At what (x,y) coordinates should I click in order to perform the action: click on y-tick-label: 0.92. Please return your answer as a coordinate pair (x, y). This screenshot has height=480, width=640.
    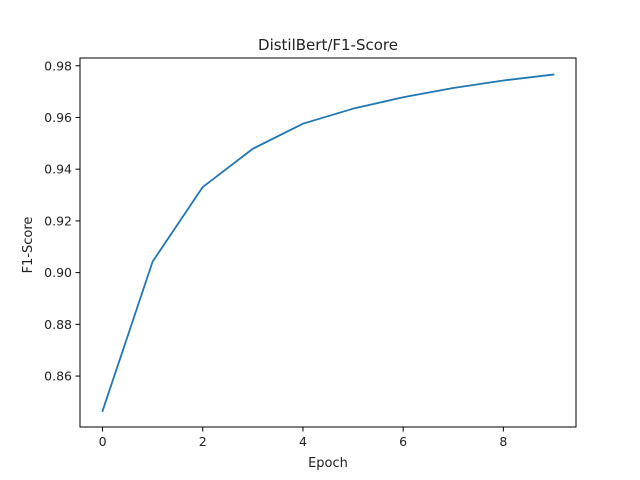
    Looking at the image, I should click on (58, 220).